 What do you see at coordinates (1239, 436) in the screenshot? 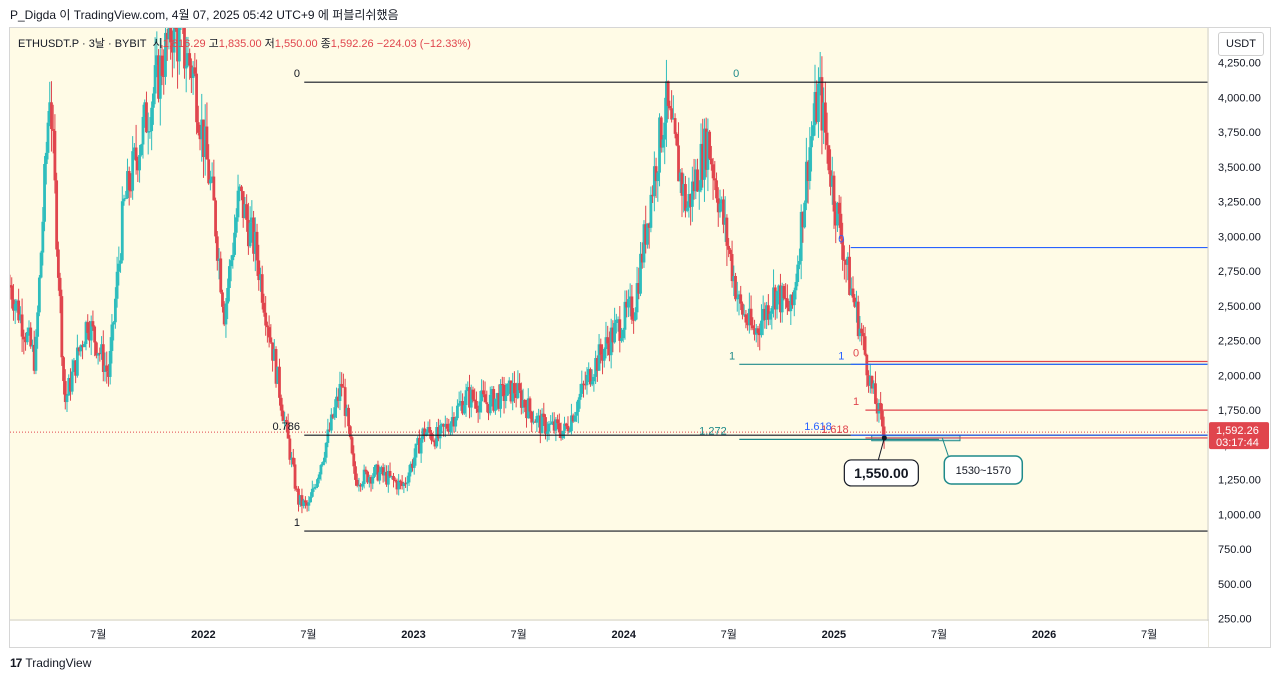
I see `last-price-tag` at bounding box center [1239, 436].